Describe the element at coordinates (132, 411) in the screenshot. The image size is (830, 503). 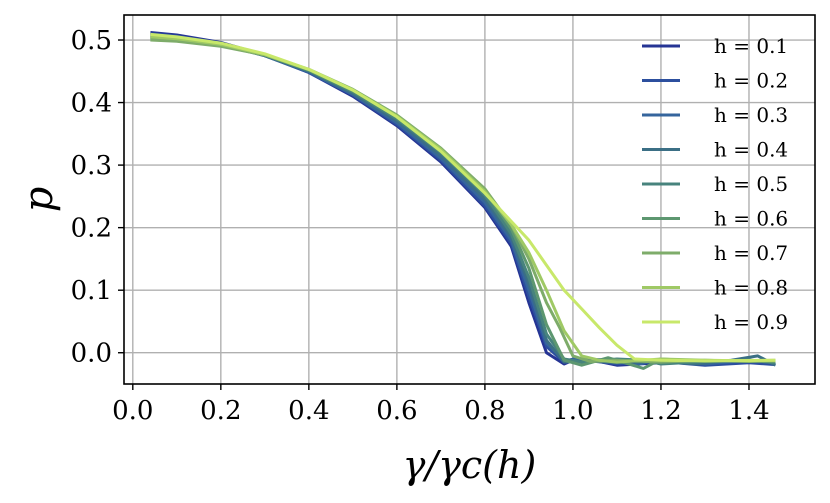
I see `x-tick-label: 0.0` at that location.